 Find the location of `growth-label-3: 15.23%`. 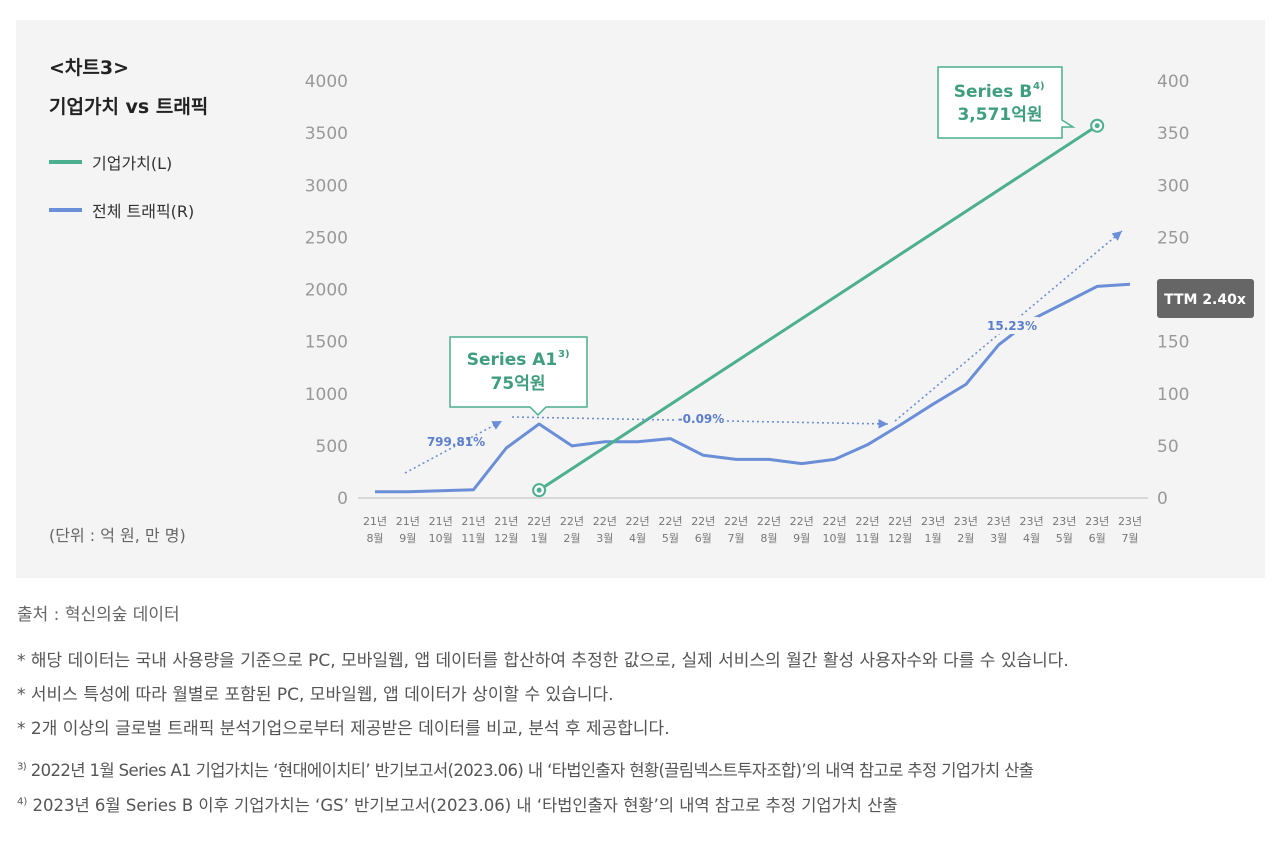

growth-label-3: 15.23% is located at coordinates (1012, 326).